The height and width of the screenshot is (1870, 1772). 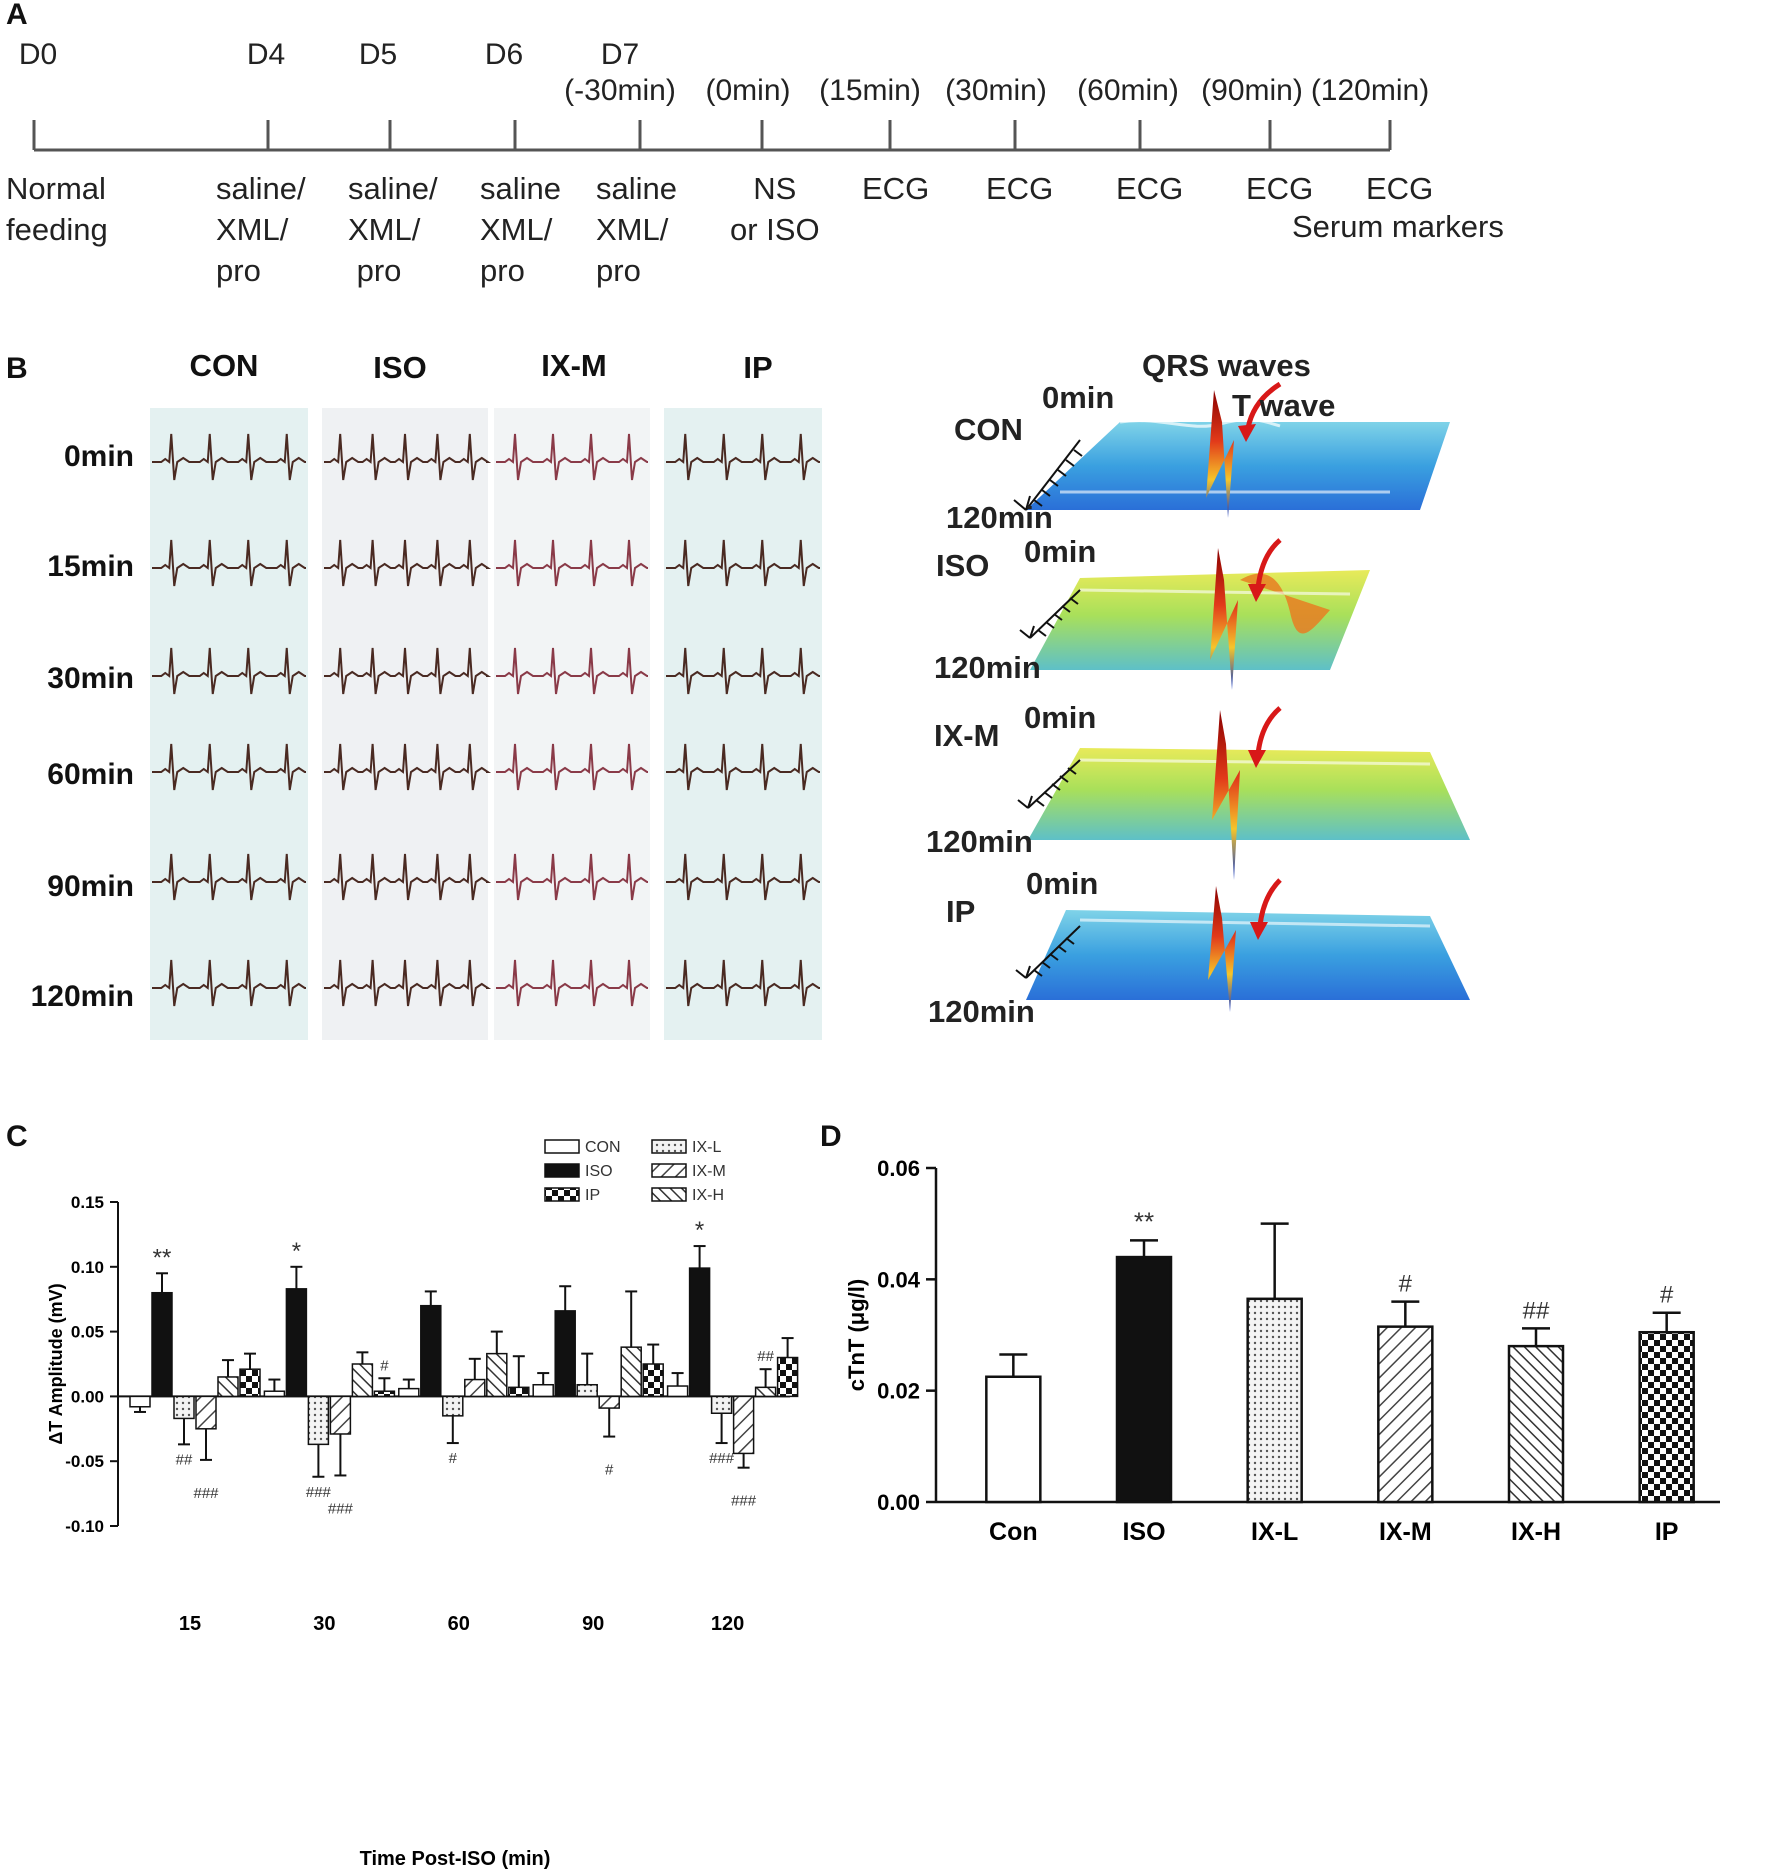 I want to click on chart-d-category-label: Con, so click(x=1013, y=1532).